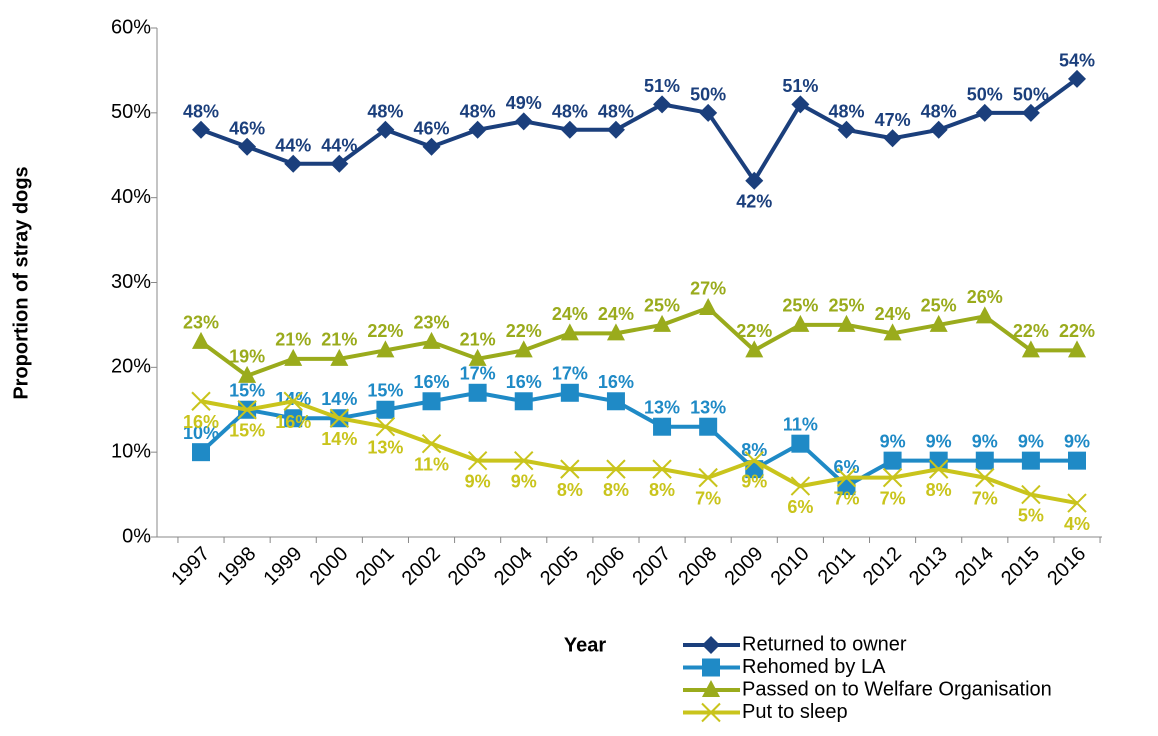  Describe the element at coordinates (236, 566) in the screenshot. I see `x-tick-label: 1998` at that location.